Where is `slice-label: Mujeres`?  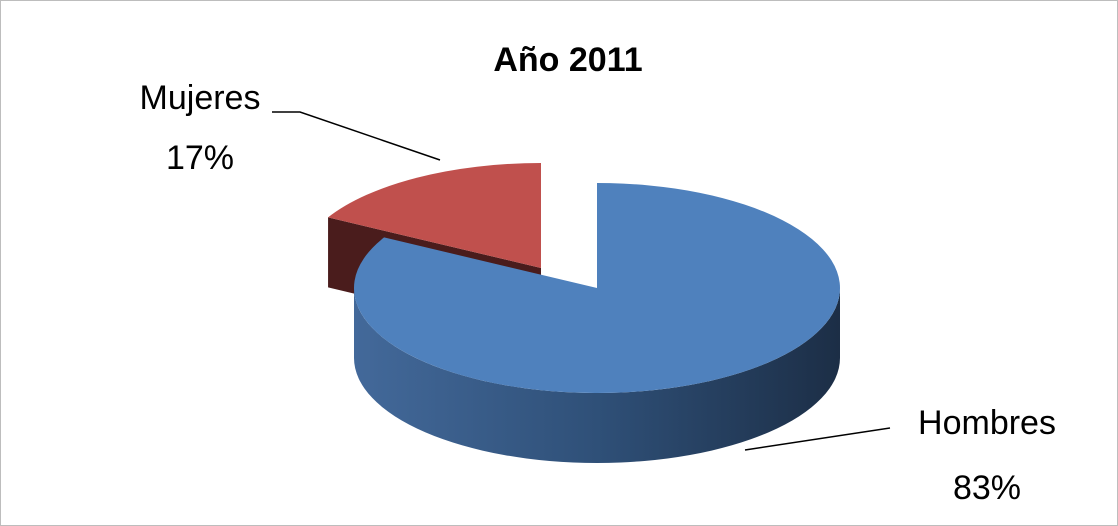 slice-label: Mujeres is located at coordinates (200, 98).